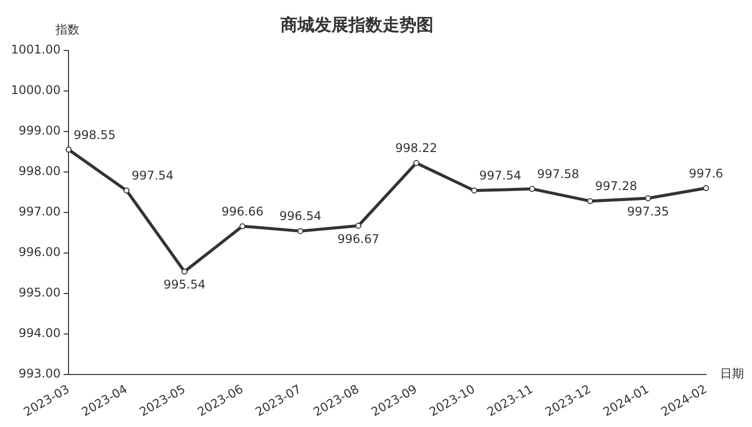 The height and width of the screenshot is (427, 752). I want to click on y-tick-label: 995.00, so click(39, 293).